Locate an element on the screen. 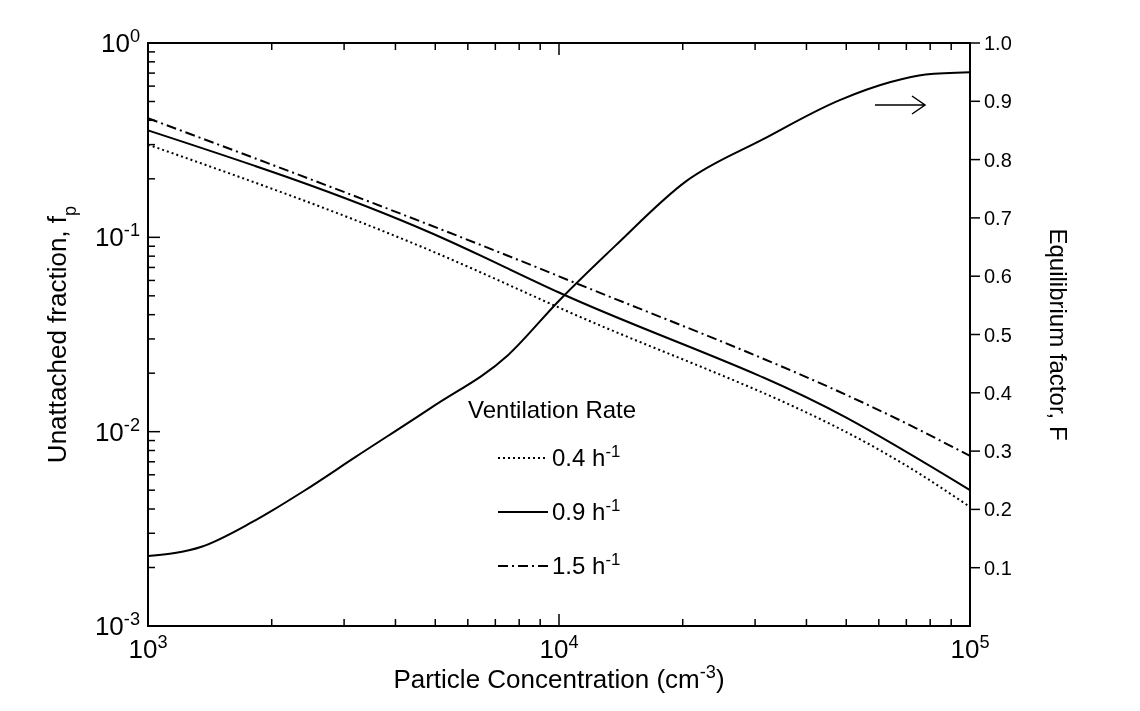 This screenshot has width=1140, height=711. legend-label: 1.5 h$^{-1}$ is located at coordinates (586, 564).